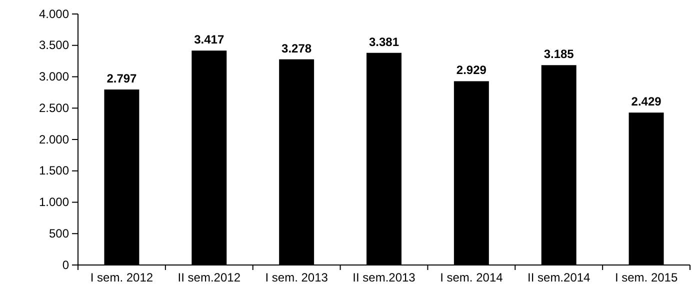 This screenshot has width=700, height=300. Describe the element at coordinates (297, 48) in the screenshot. I see `data-label: 3.278` at that location.